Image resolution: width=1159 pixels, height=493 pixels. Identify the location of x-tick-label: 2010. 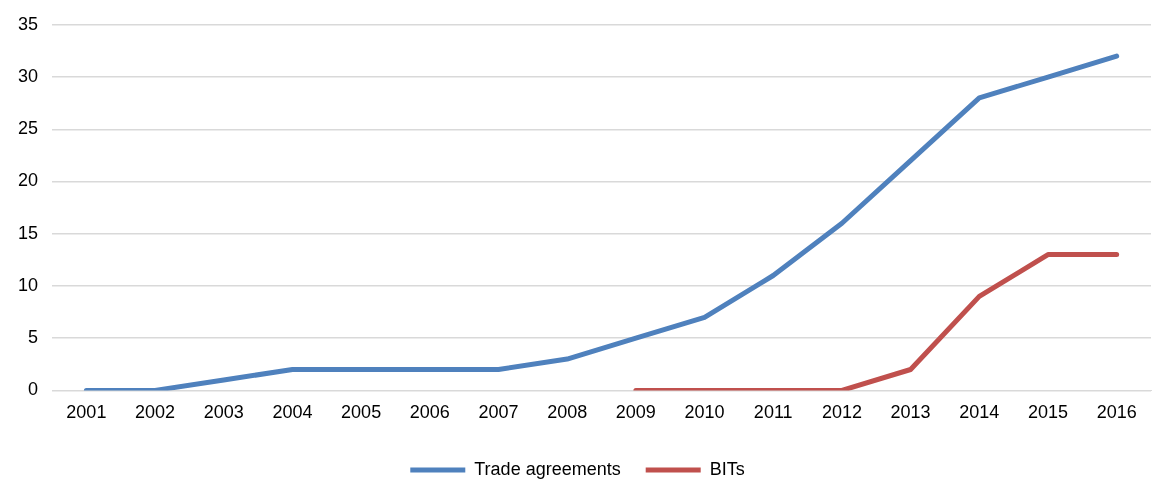
(704, 412).